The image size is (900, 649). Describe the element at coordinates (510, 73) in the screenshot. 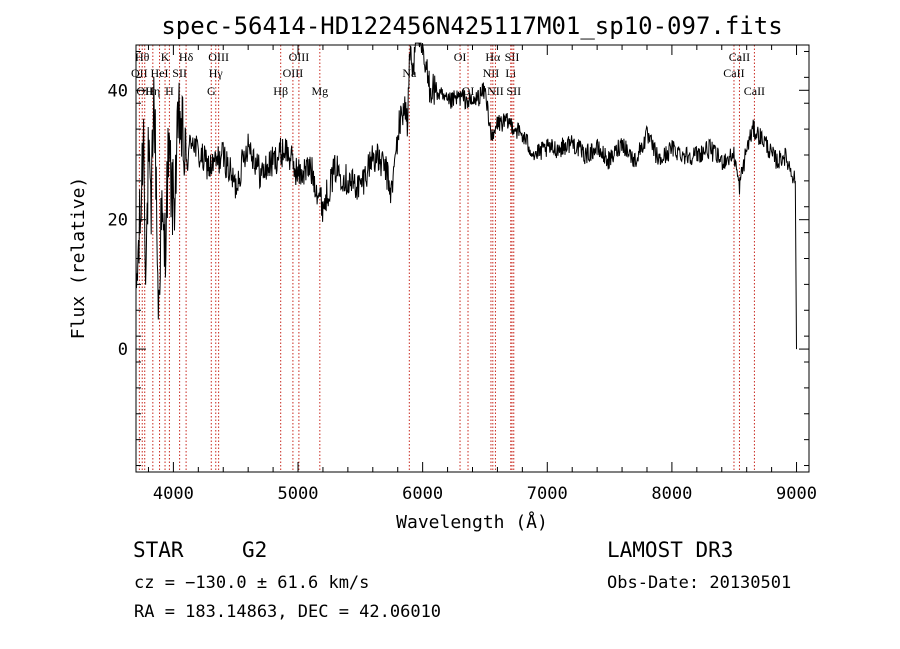

I see `line-label: Li` at that location.